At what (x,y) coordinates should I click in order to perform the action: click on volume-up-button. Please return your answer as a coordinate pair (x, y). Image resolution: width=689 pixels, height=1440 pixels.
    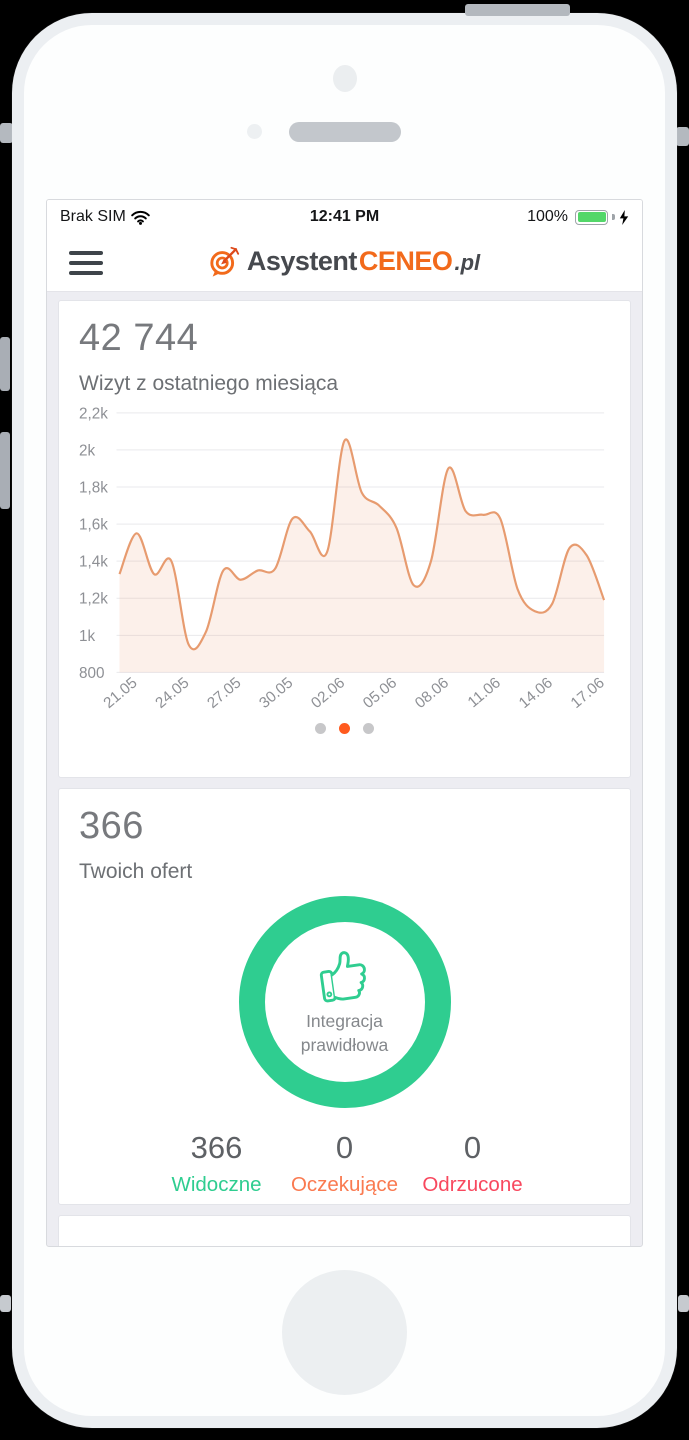
    Looking at the image, I should click on (5, 364).